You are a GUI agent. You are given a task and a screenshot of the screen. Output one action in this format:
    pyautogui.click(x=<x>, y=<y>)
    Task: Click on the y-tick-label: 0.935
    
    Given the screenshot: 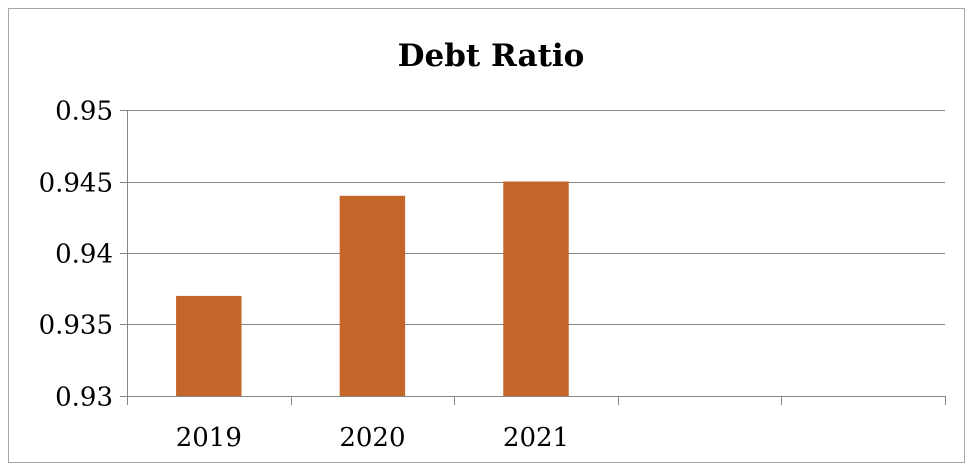 What is the action you would take?
    pyautogui.click(x=76, y=326)
    